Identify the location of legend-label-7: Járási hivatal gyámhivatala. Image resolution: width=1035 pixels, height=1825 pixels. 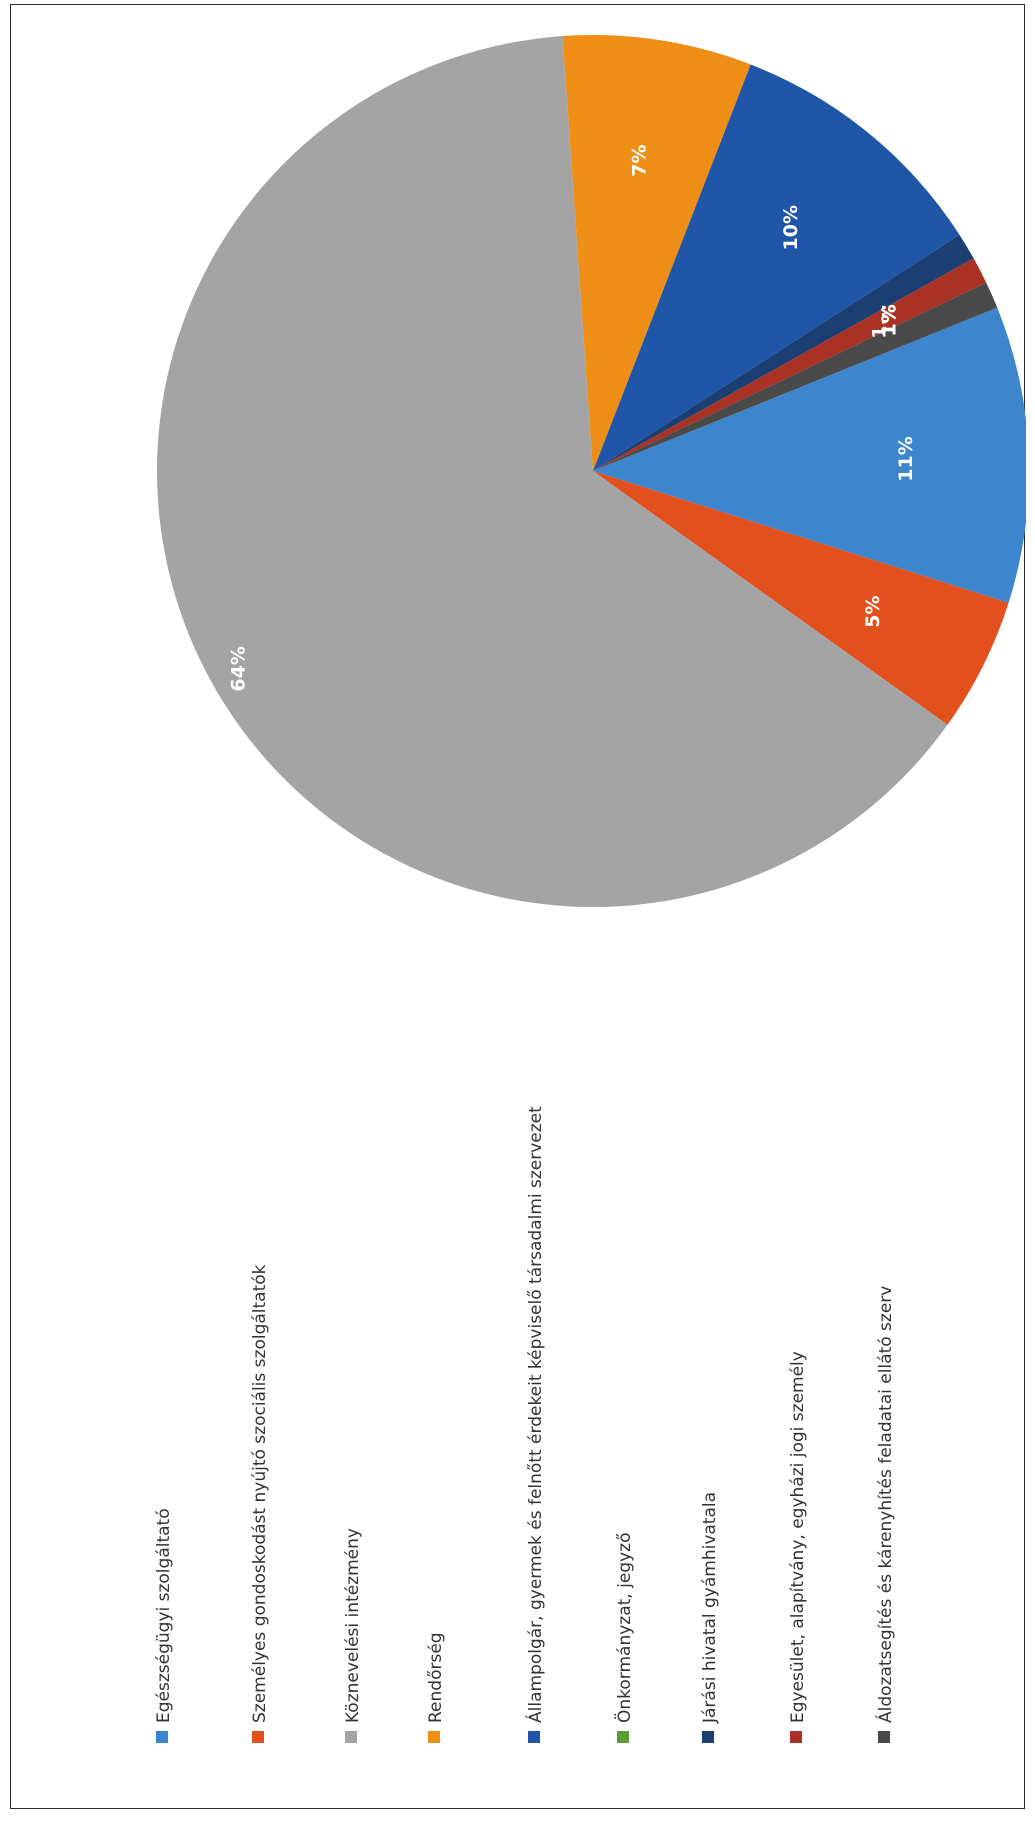
(710, 1608).